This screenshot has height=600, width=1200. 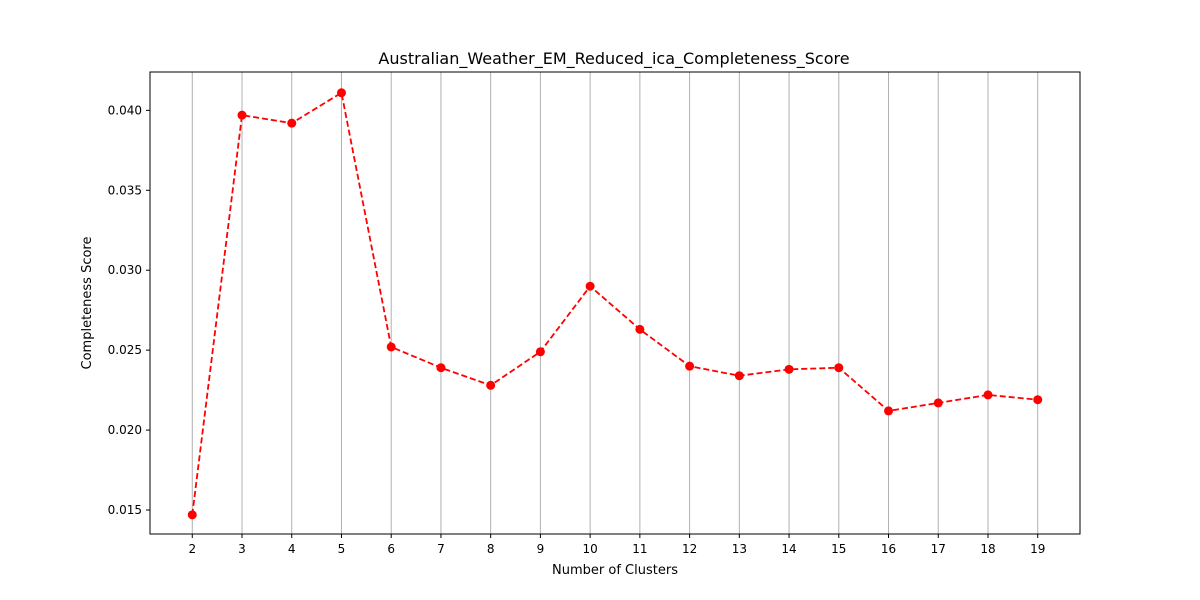 What do you see at coordinates (342, 549) in the screenshot?
I see `x-tick-label: 5` at bounding box center [342, 549].